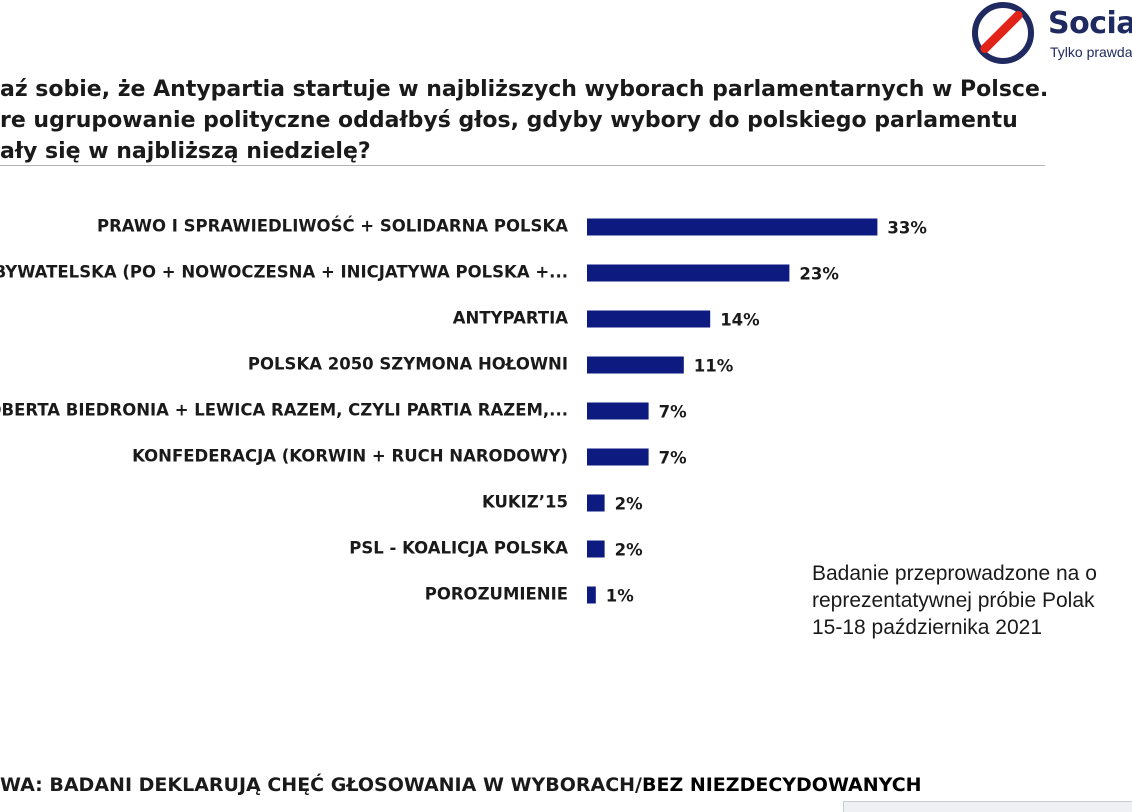 The height and width of the screenshot is (812, 1132). Describe the element at coordinates (408, 364) in the screenshot. I see `category-label: POLSKA 2050 SZYMONA HOŁOWNI` at that location.